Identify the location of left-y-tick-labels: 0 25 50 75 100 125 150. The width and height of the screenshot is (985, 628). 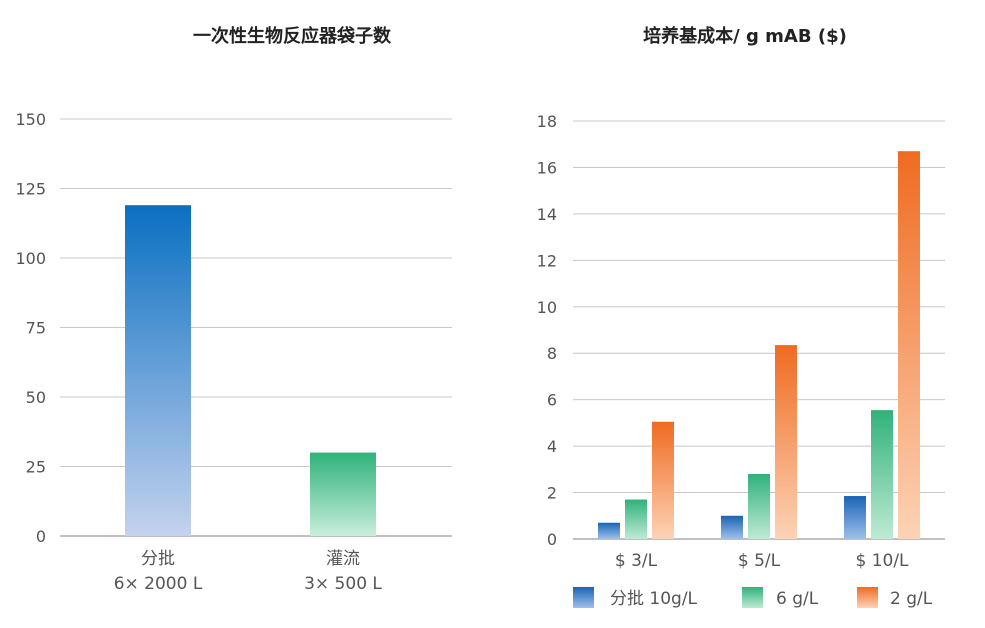
(30, 328).